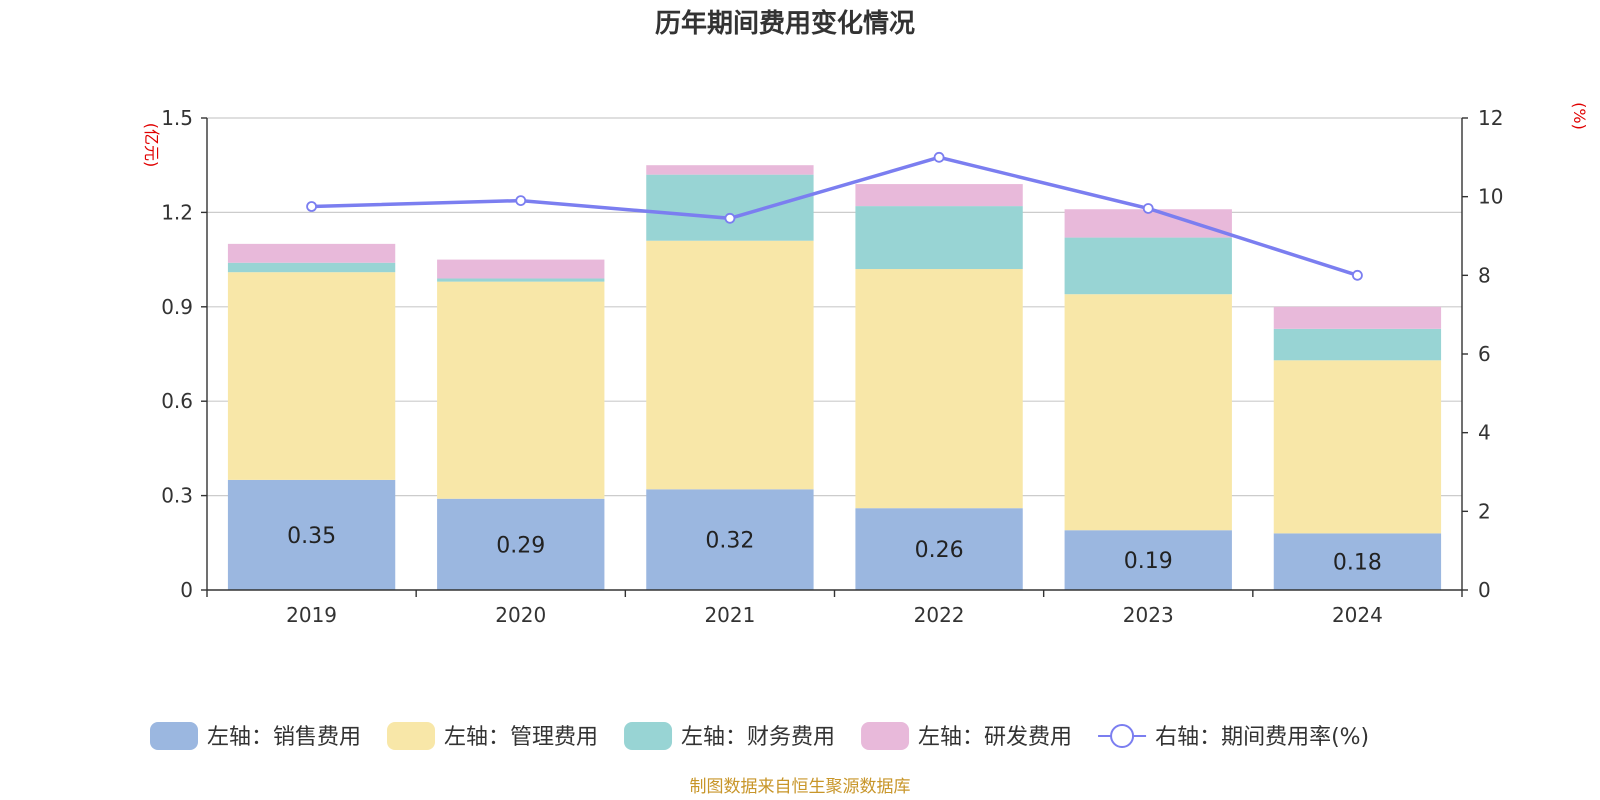 The image size is (1600, 800). I want to click on right-axis-unit: (%), so click(1579, 116).